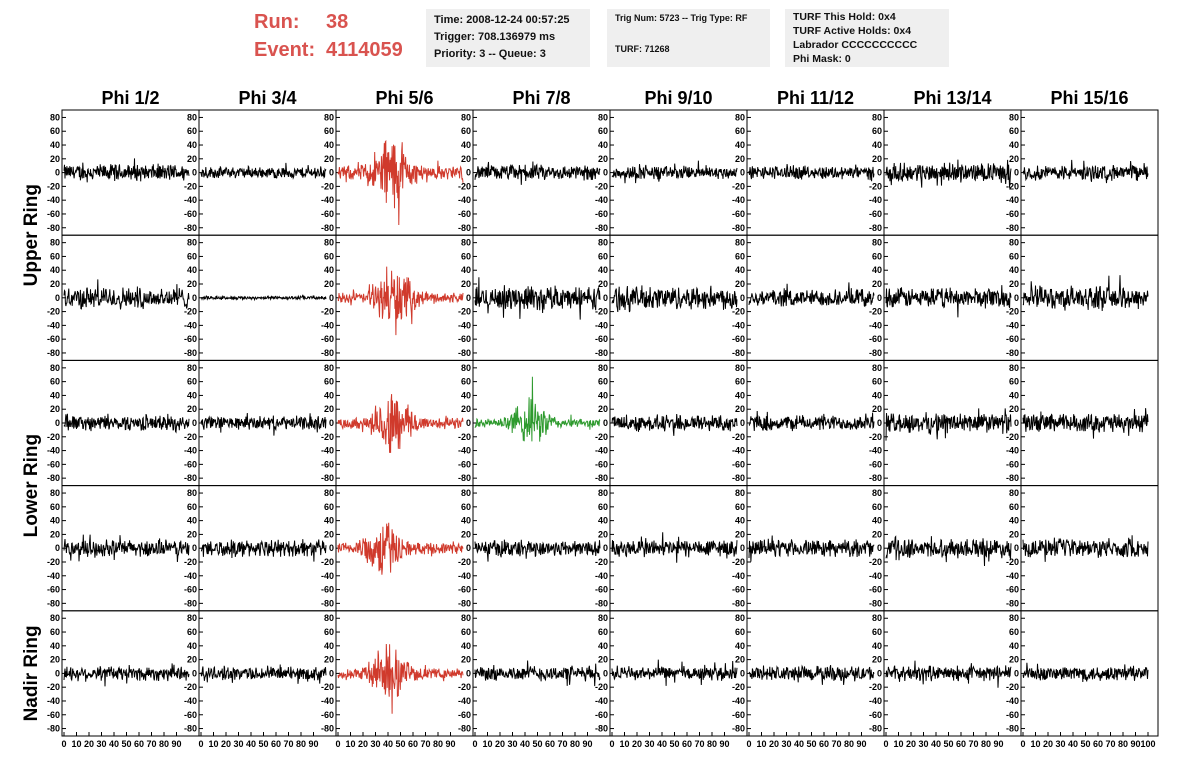 The width and height of the screenshot is (1196, 772). I want to click on x-tick-label: 50, so click(674, 744).